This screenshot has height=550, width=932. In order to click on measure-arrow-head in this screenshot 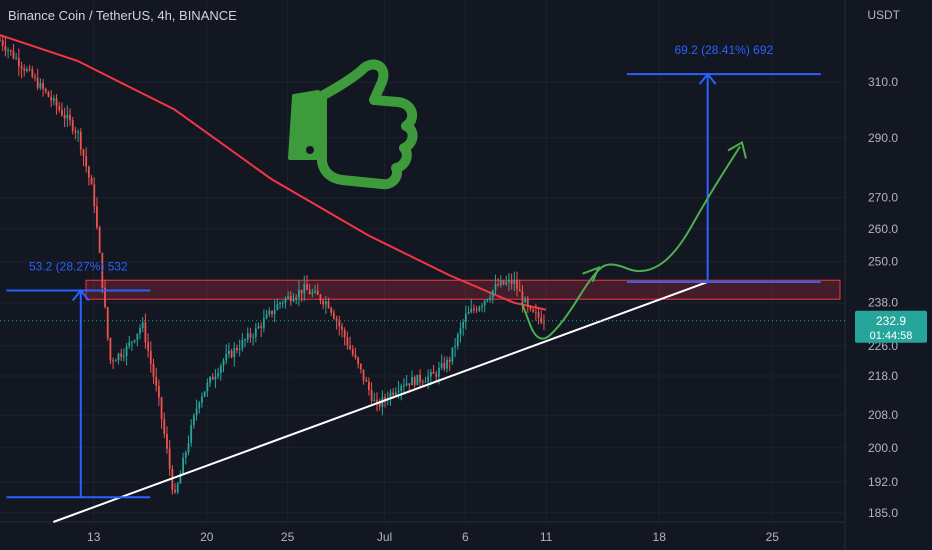, I will do `click(707, 78)`.